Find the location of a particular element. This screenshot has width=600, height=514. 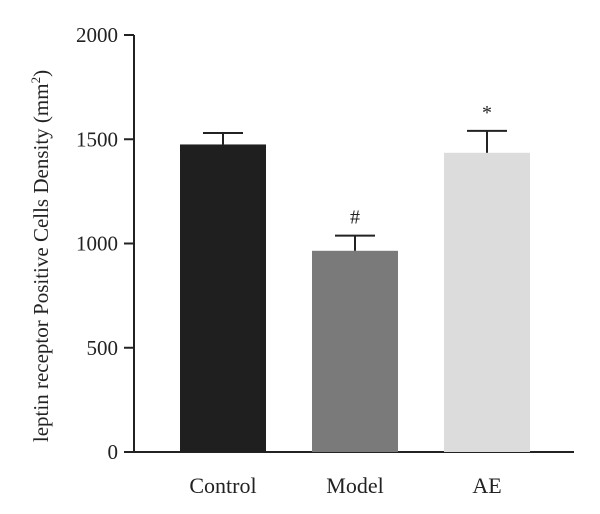

x-axis-labels: Control Model AE is located at coordinates (345, 485).